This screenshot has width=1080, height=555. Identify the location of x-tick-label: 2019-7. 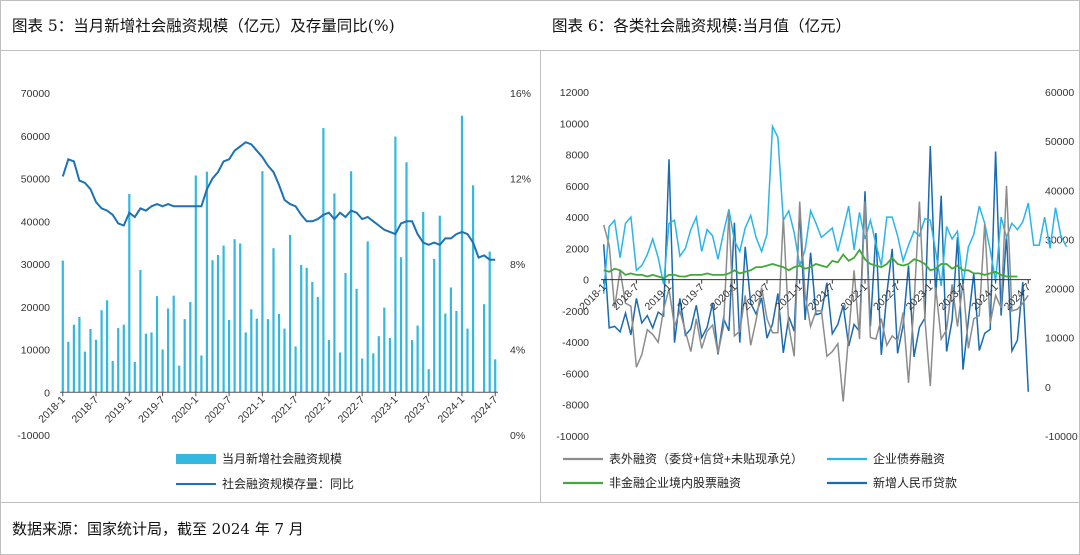
(691, 297).